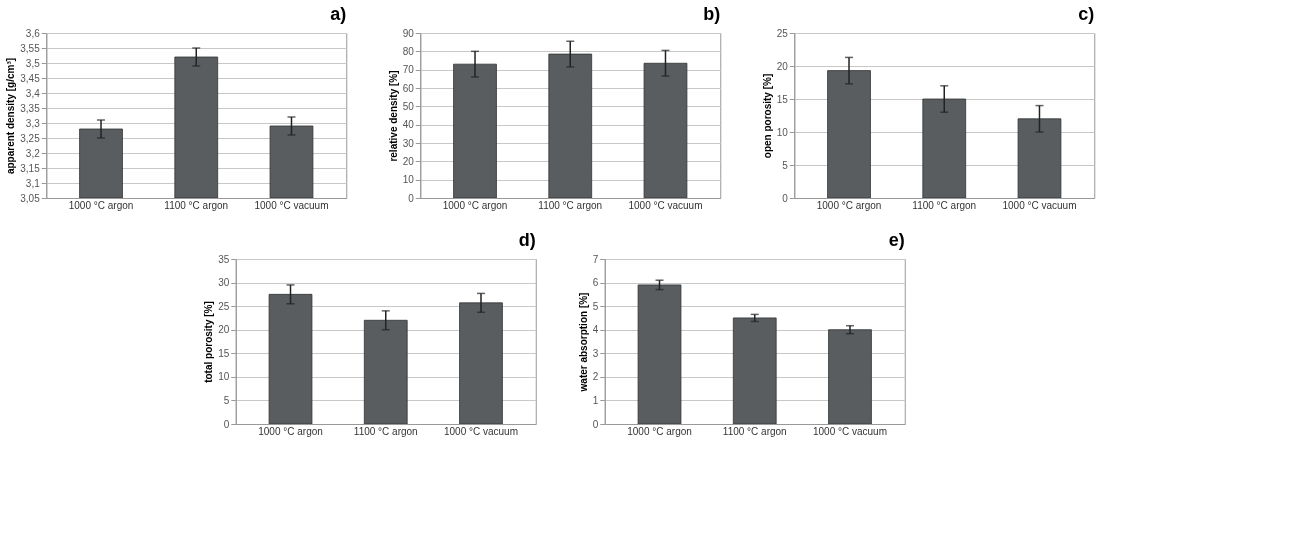  Describe the element at coordinates (224, 259) in the screenshot. I see `y-tick-label: 35` at that location.